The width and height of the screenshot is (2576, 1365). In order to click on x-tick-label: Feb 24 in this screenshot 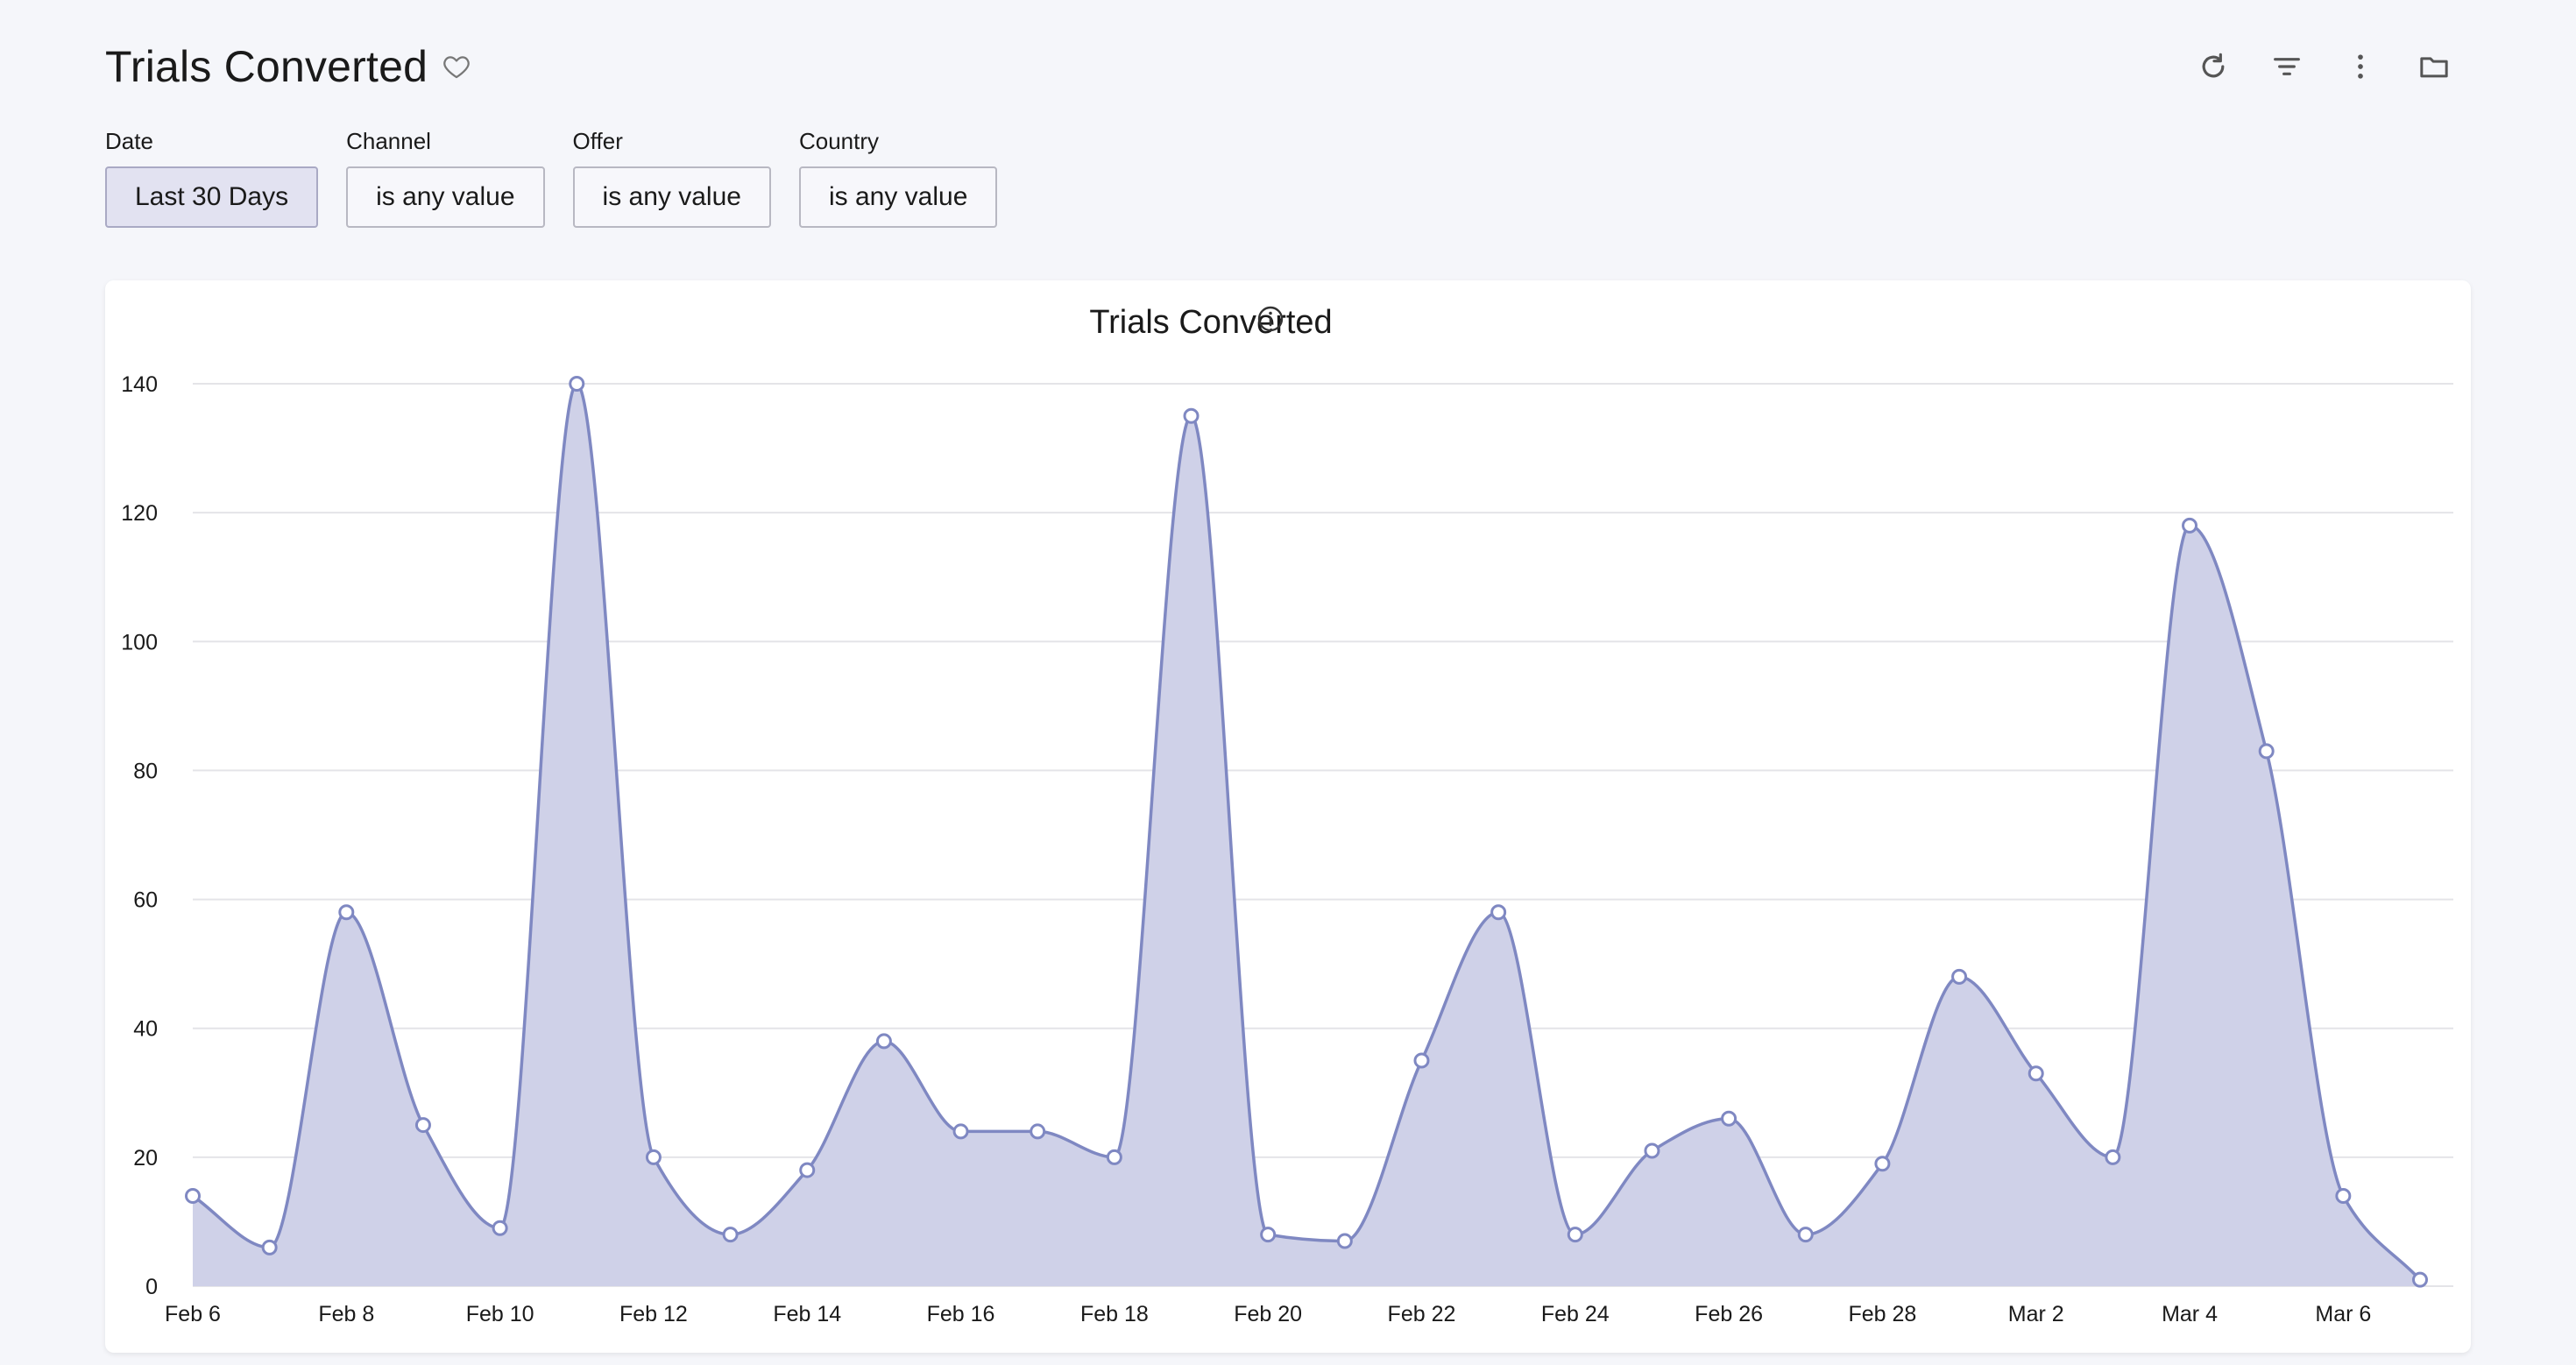, I will do `click(1575, 1314)`.